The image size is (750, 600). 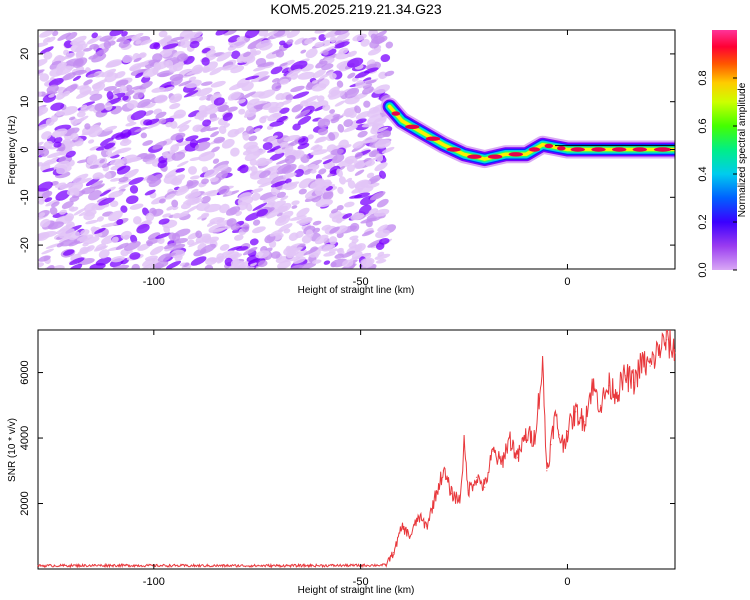 I want to click on snr-x-label: Height of straight line (km), so click(x=356, y=590).